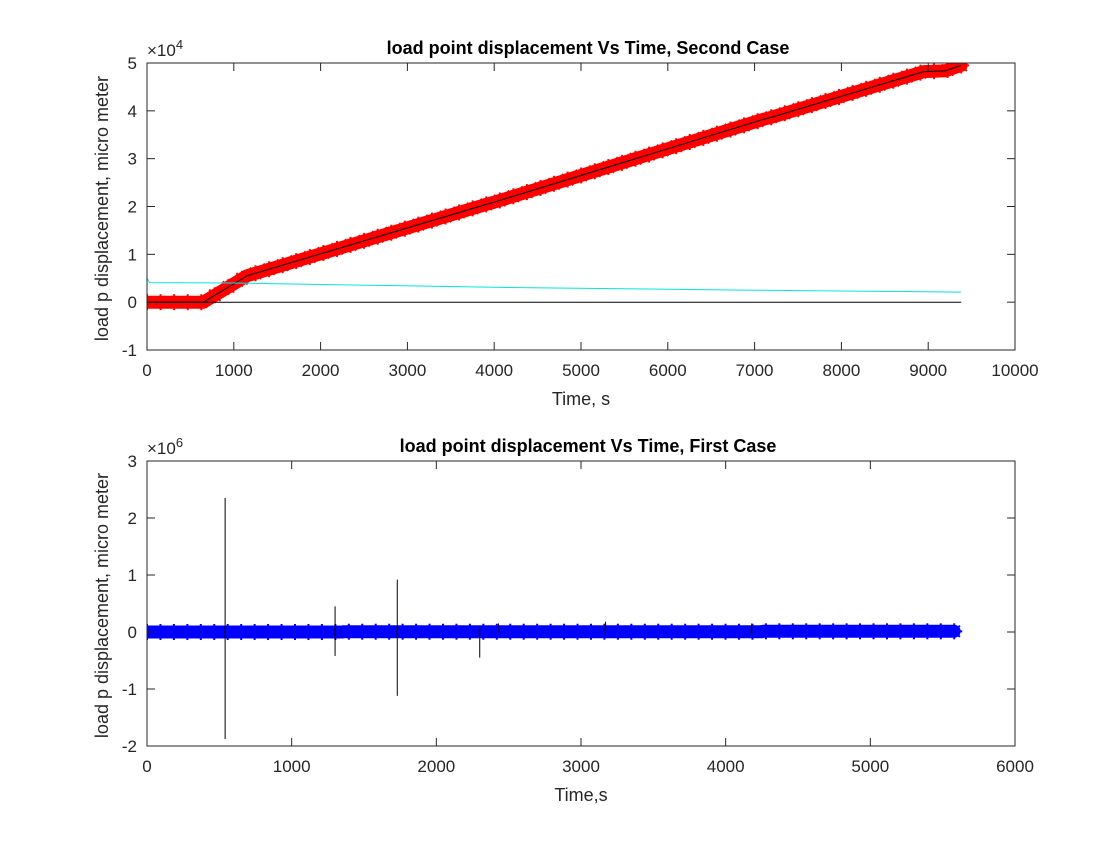  Describe the element at coordinates (321, 370) in the screenshot. I see `top-plot-xtick-label-2: 2000` at that location.